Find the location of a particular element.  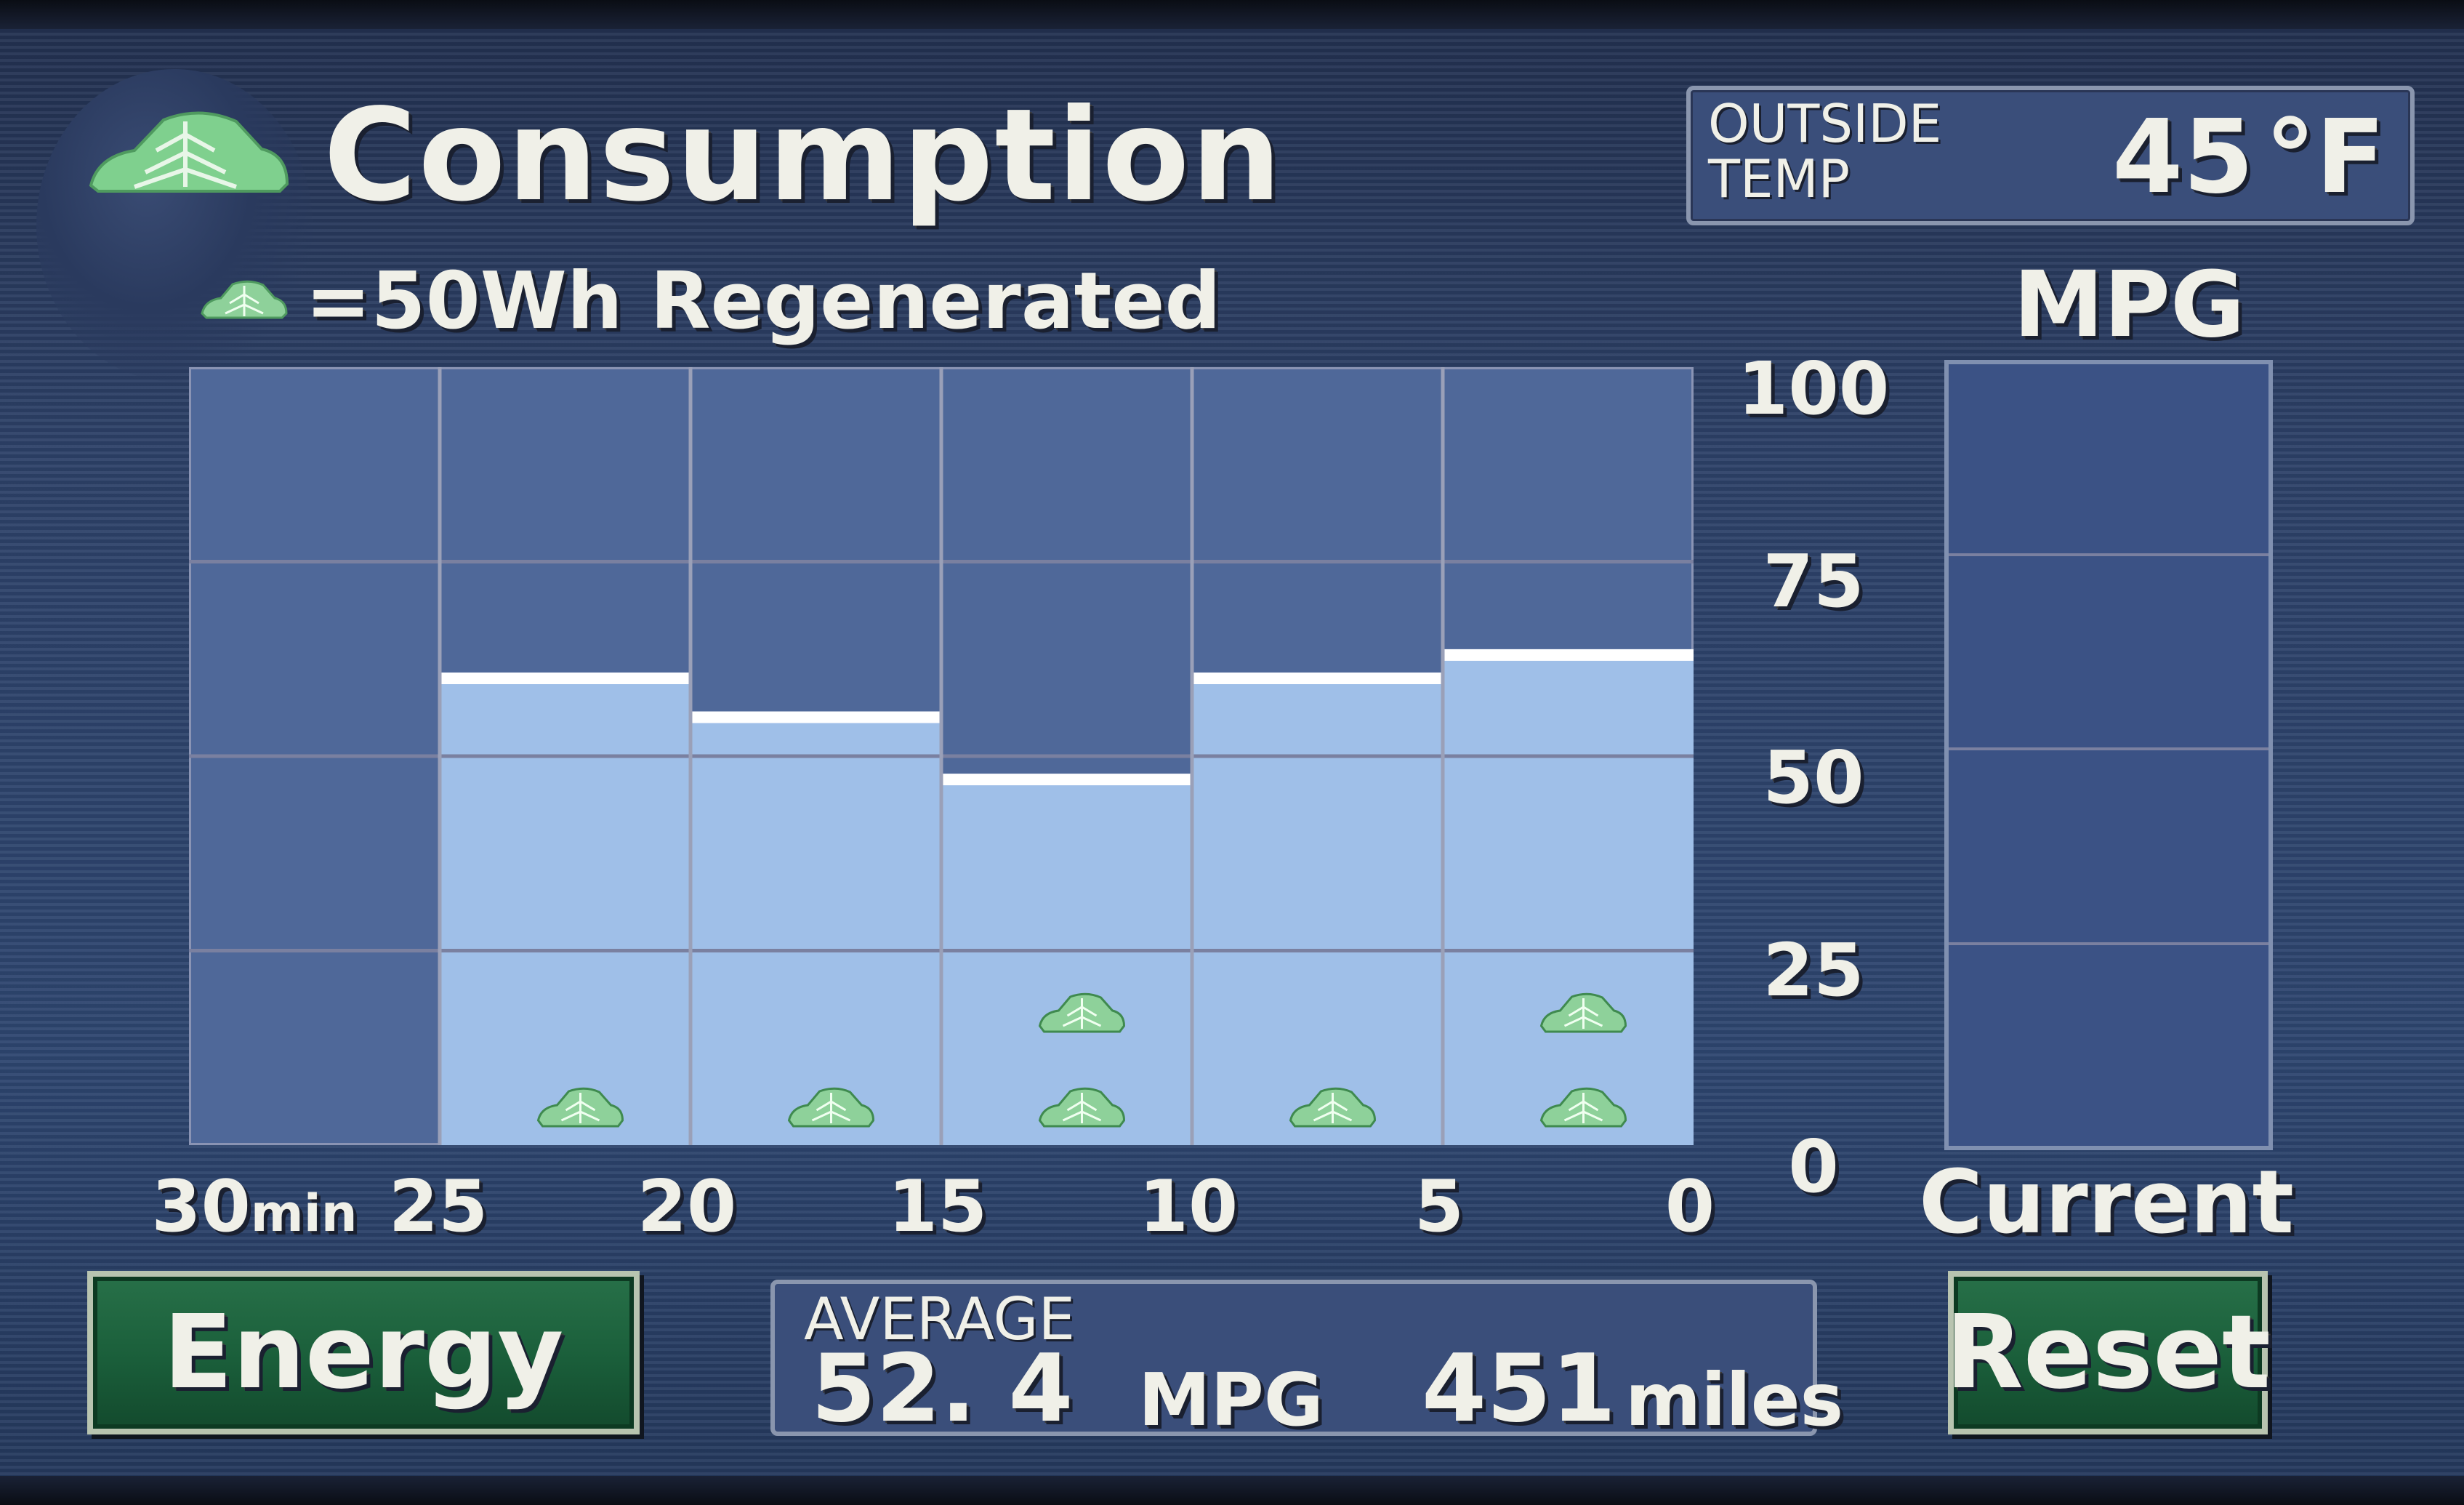

x-tick-30: 30min is located at coordinates (254, 1206).